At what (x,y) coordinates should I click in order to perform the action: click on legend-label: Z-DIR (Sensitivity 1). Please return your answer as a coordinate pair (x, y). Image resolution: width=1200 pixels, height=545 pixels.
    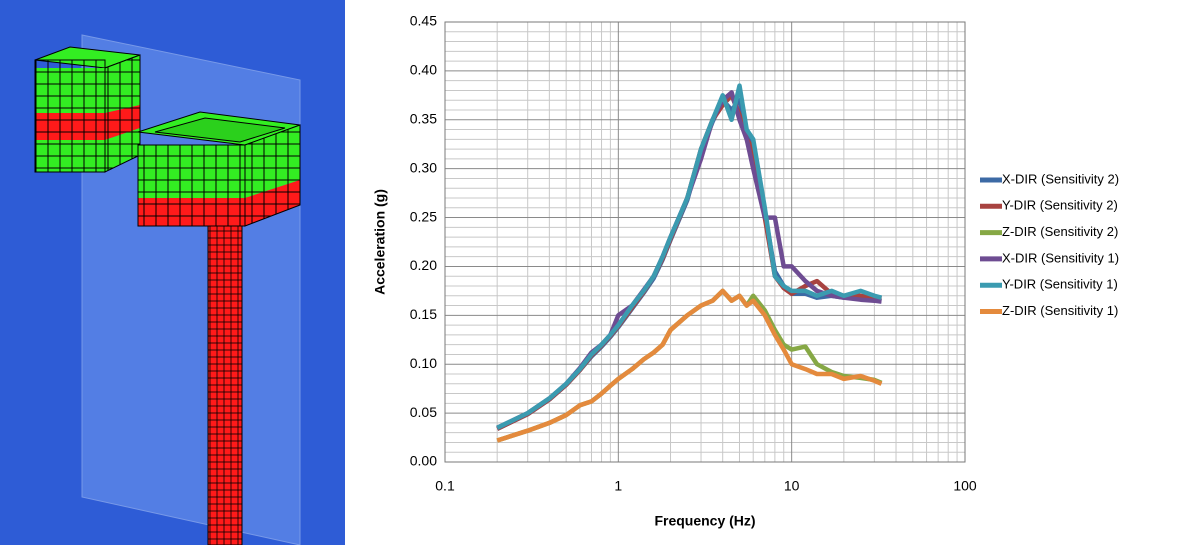
    Looking at the image, I should click on (1060, 310).